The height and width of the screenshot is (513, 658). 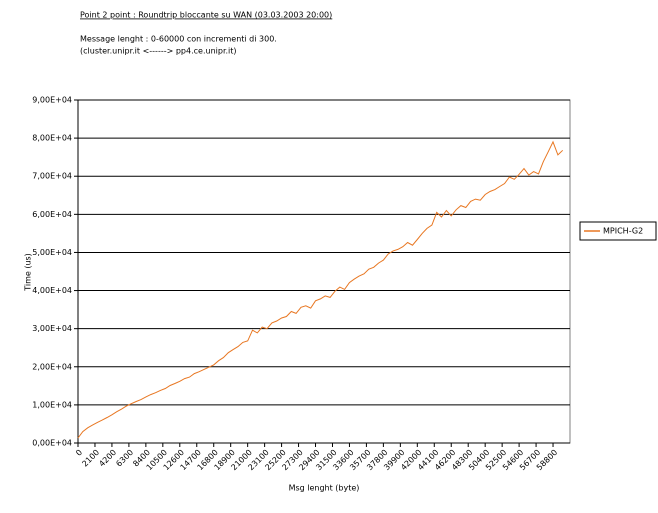 I want to click on y-tick-label: 7,00E+04, so click(x=52, y=176).